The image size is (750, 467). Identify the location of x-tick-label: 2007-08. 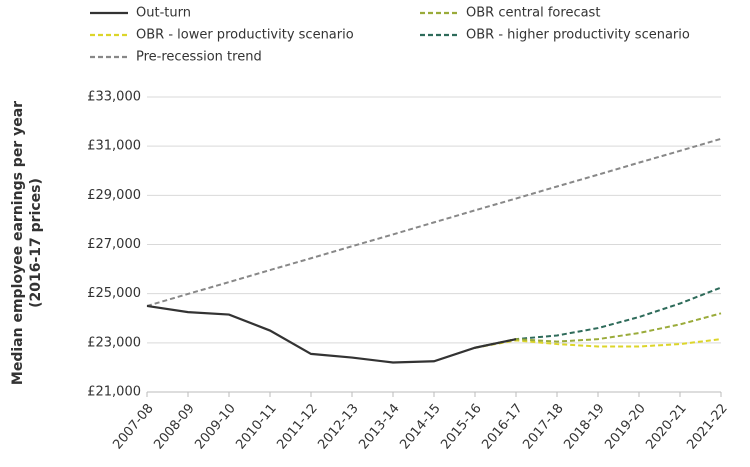
(133, 426).